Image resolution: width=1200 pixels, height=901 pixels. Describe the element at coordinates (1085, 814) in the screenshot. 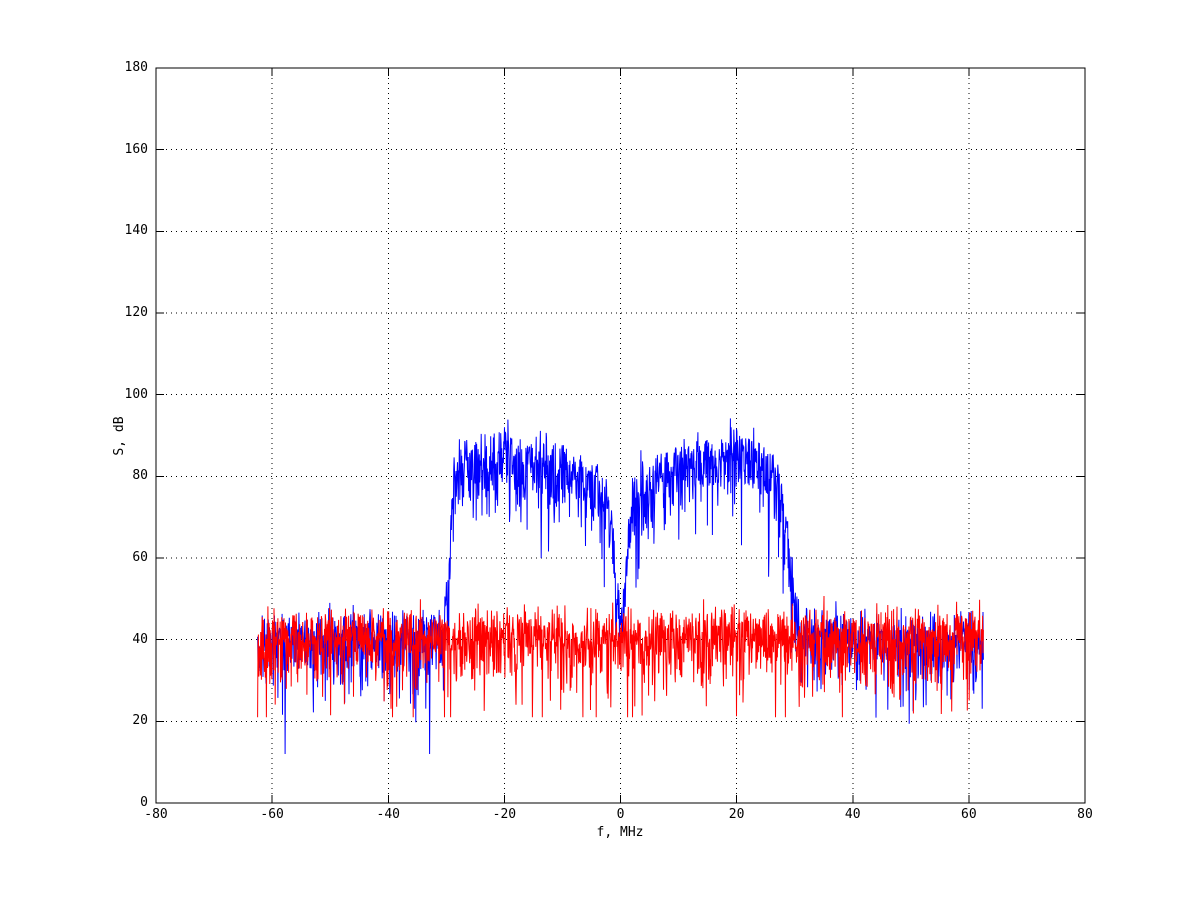

I see `x-tick-label: 80` at that location.